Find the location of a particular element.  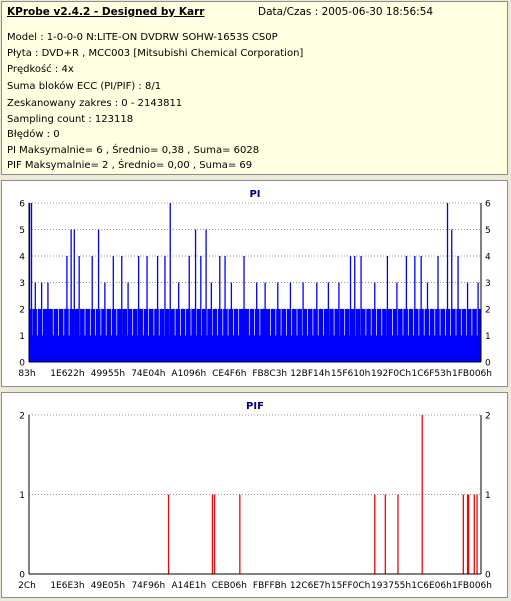

chart-title: PI is located at coordinates (254, 194).